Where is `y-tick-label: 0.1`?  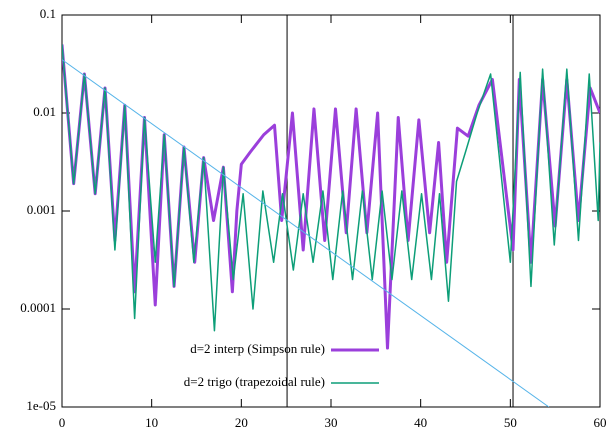 y-tick-label: 0.1 is located at coordinates (48, 13).